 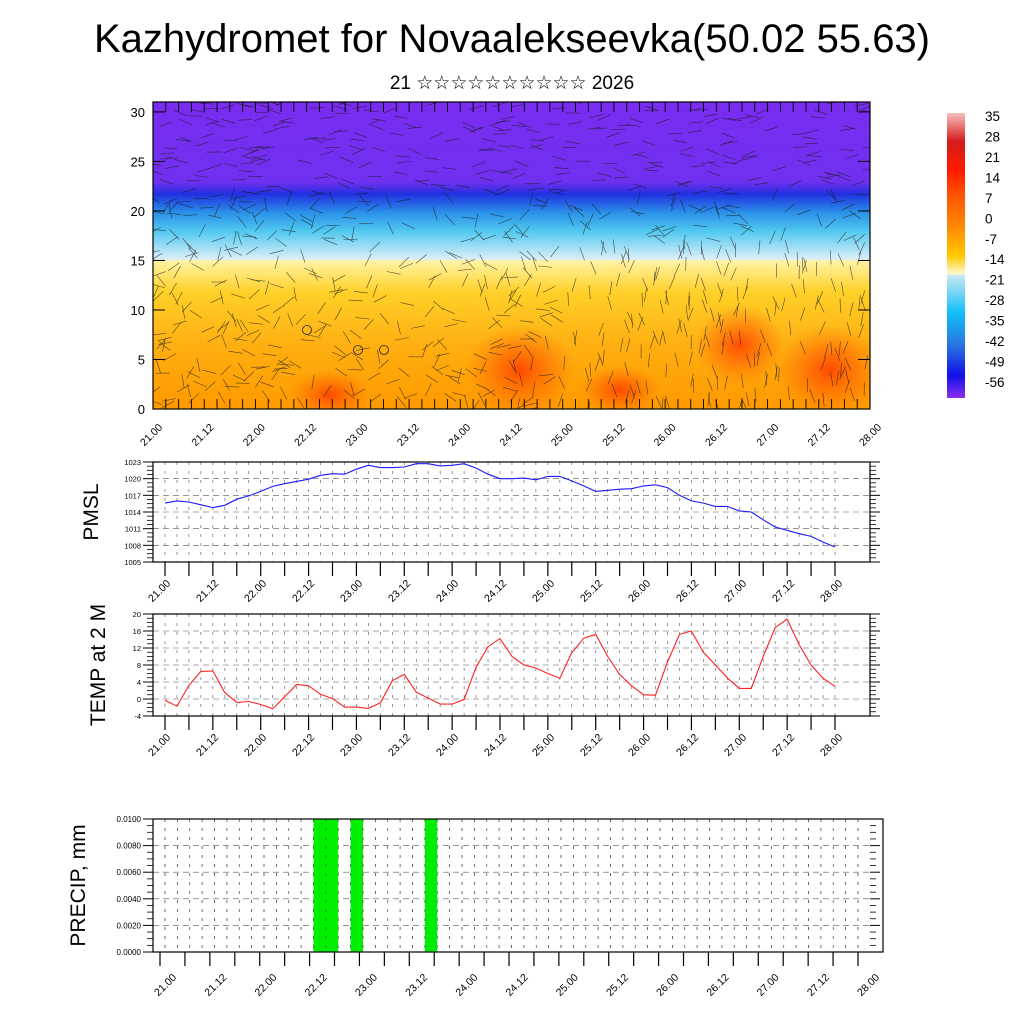 I want to click on y-tick-label: 8, so click(x=139, y=665).